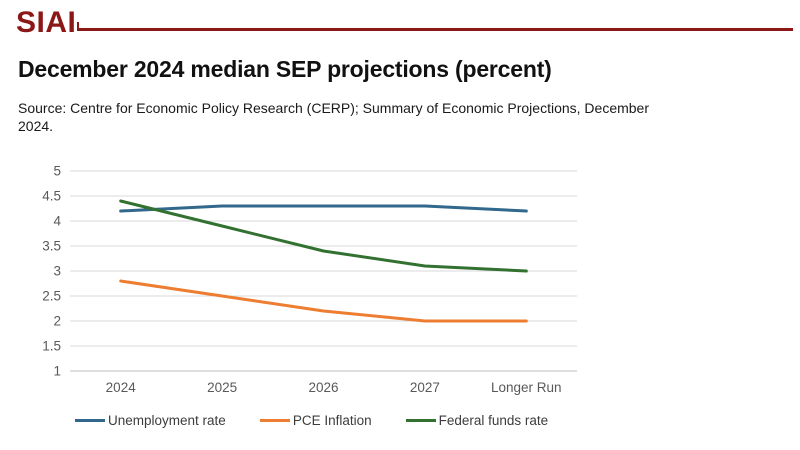  Describe the element at coordinates (435, 26) in the screenshot. I see `header-rule` at that location.